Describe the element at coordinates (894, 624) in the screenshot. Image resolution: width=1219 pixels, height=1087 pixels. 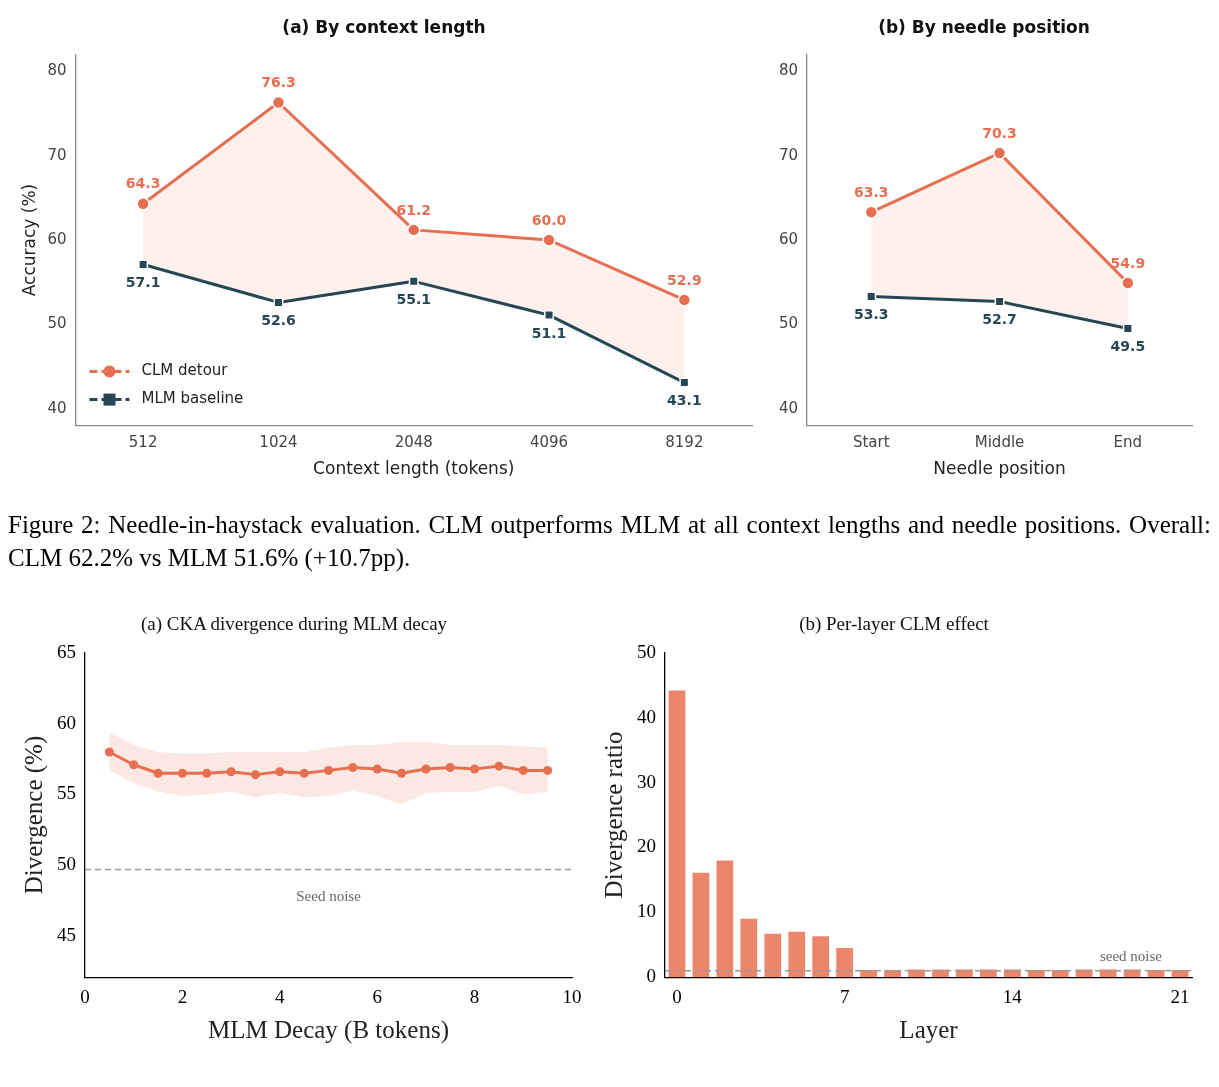
I see `chart-title: (b) Per-layer CLM effect` at that location.